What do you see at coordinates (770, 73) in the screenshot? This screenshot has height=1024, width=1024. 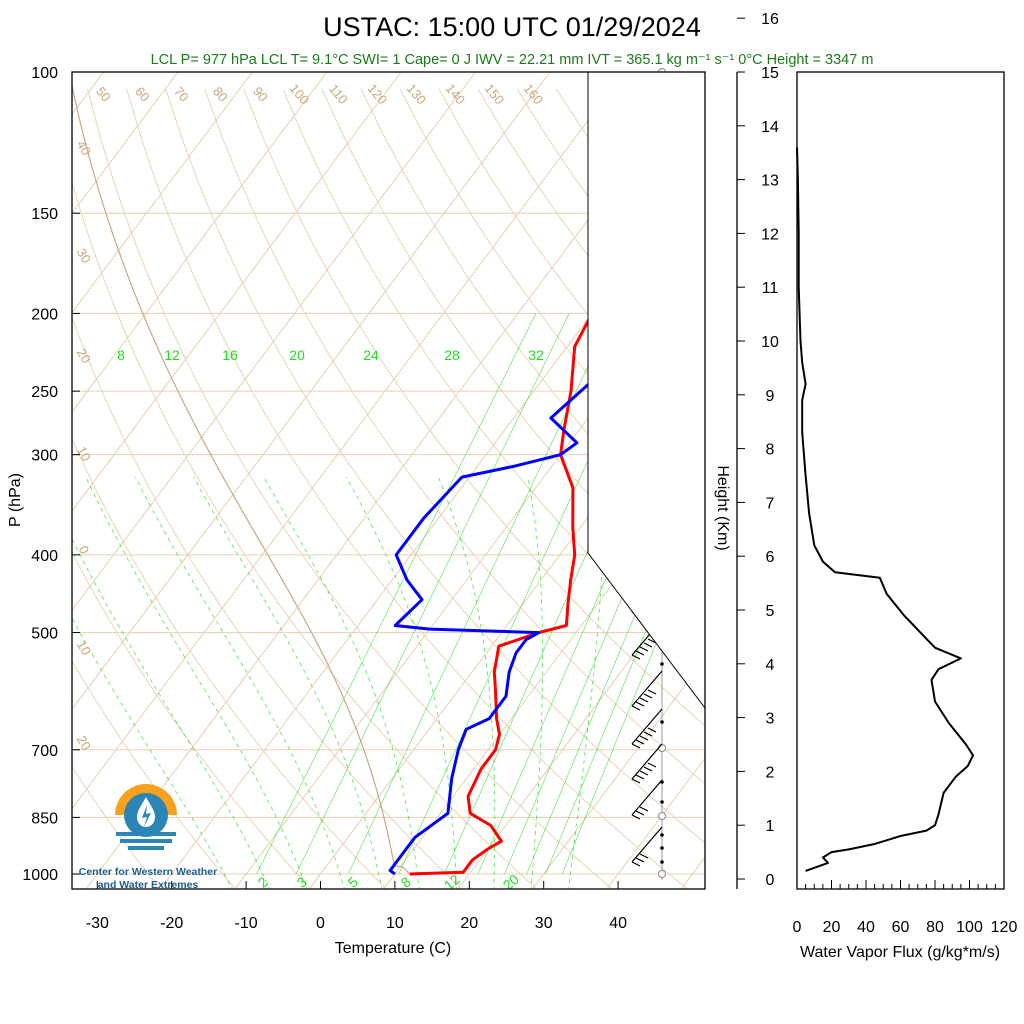 I see `height-tick-label: 15` at bounding box center [770, 73].